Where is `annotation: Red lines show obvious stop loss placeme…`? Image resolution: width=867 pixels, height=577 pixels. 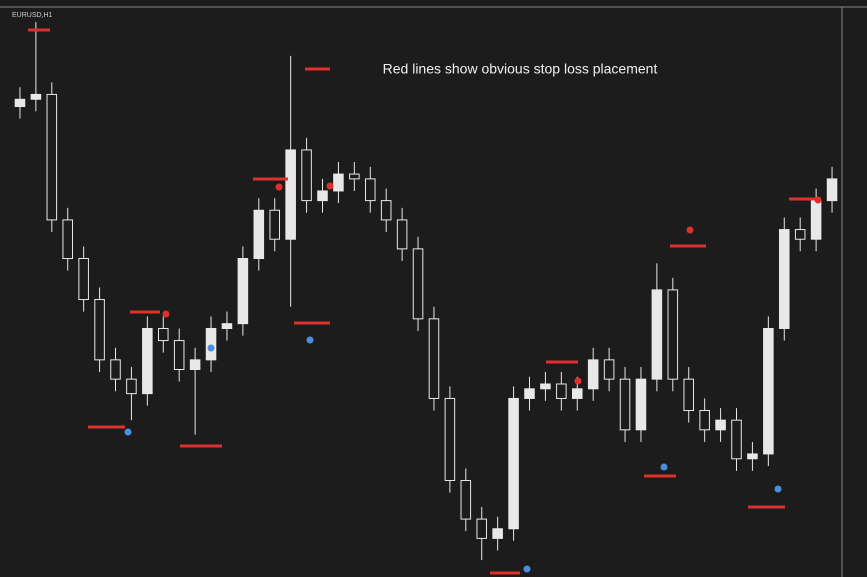
annotation: Red lines show obvious stop loss placeme… is located at coordinates (520, 69).